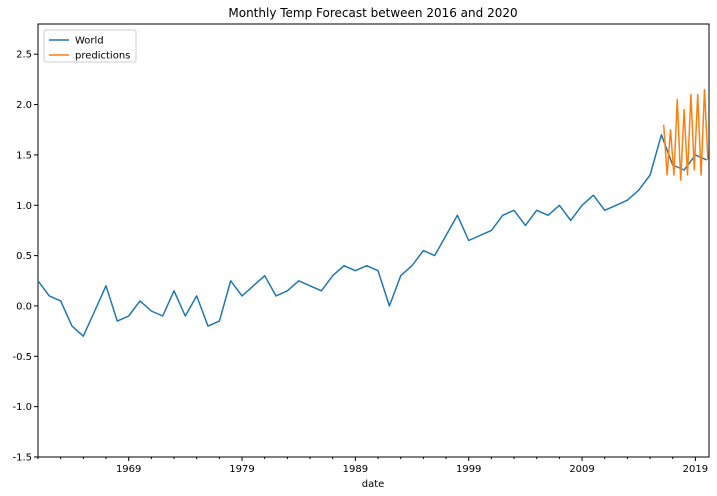 The image size is (717, 496). I want to click on y-tick-label: 2.5, so click(24, 55).